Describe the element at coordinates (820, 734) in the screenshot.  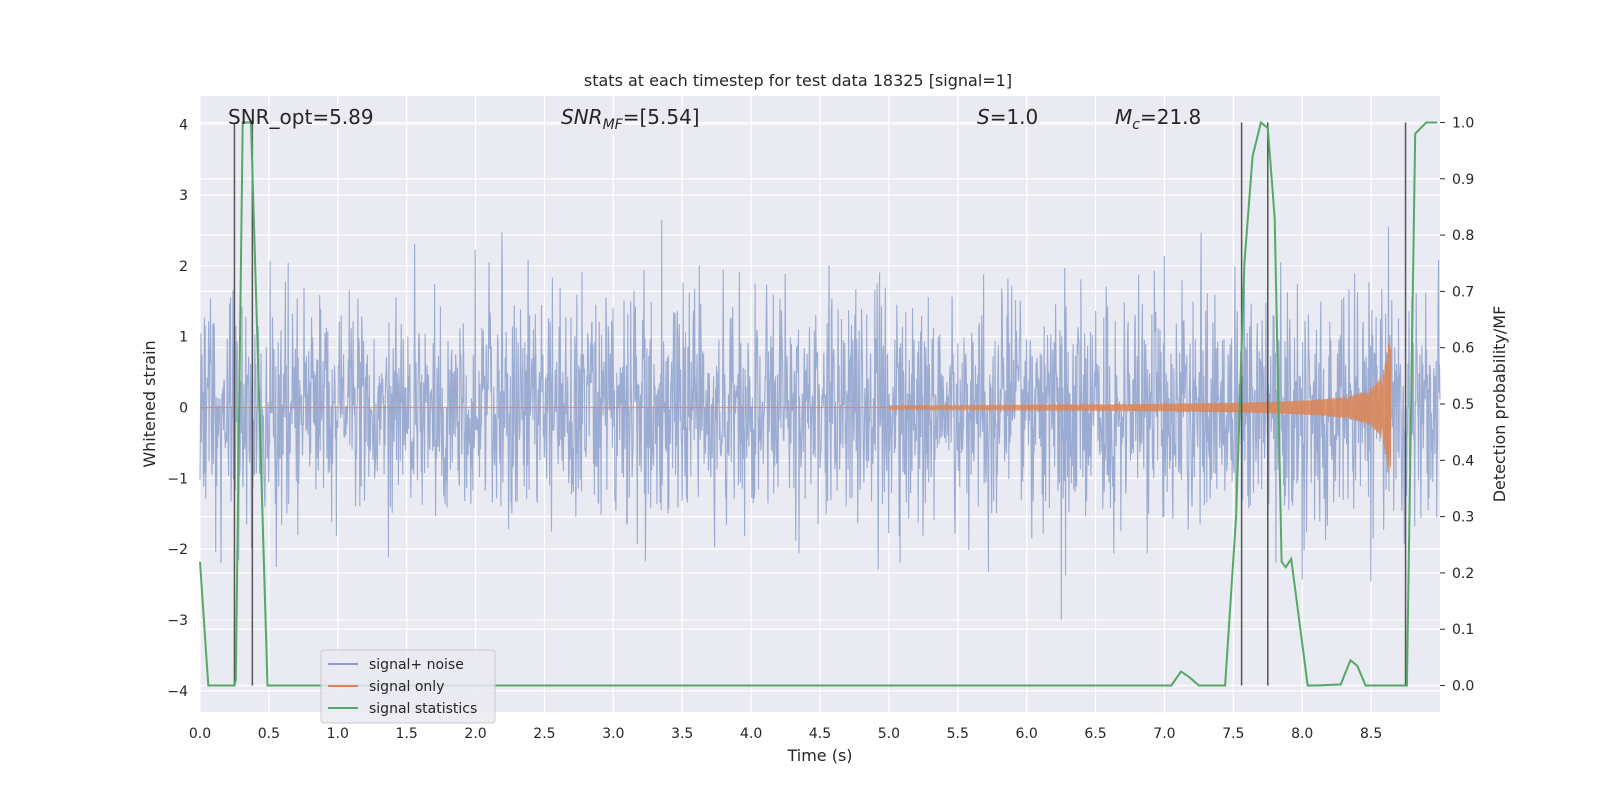
I see `x-tick-label: 4.5` at that location.